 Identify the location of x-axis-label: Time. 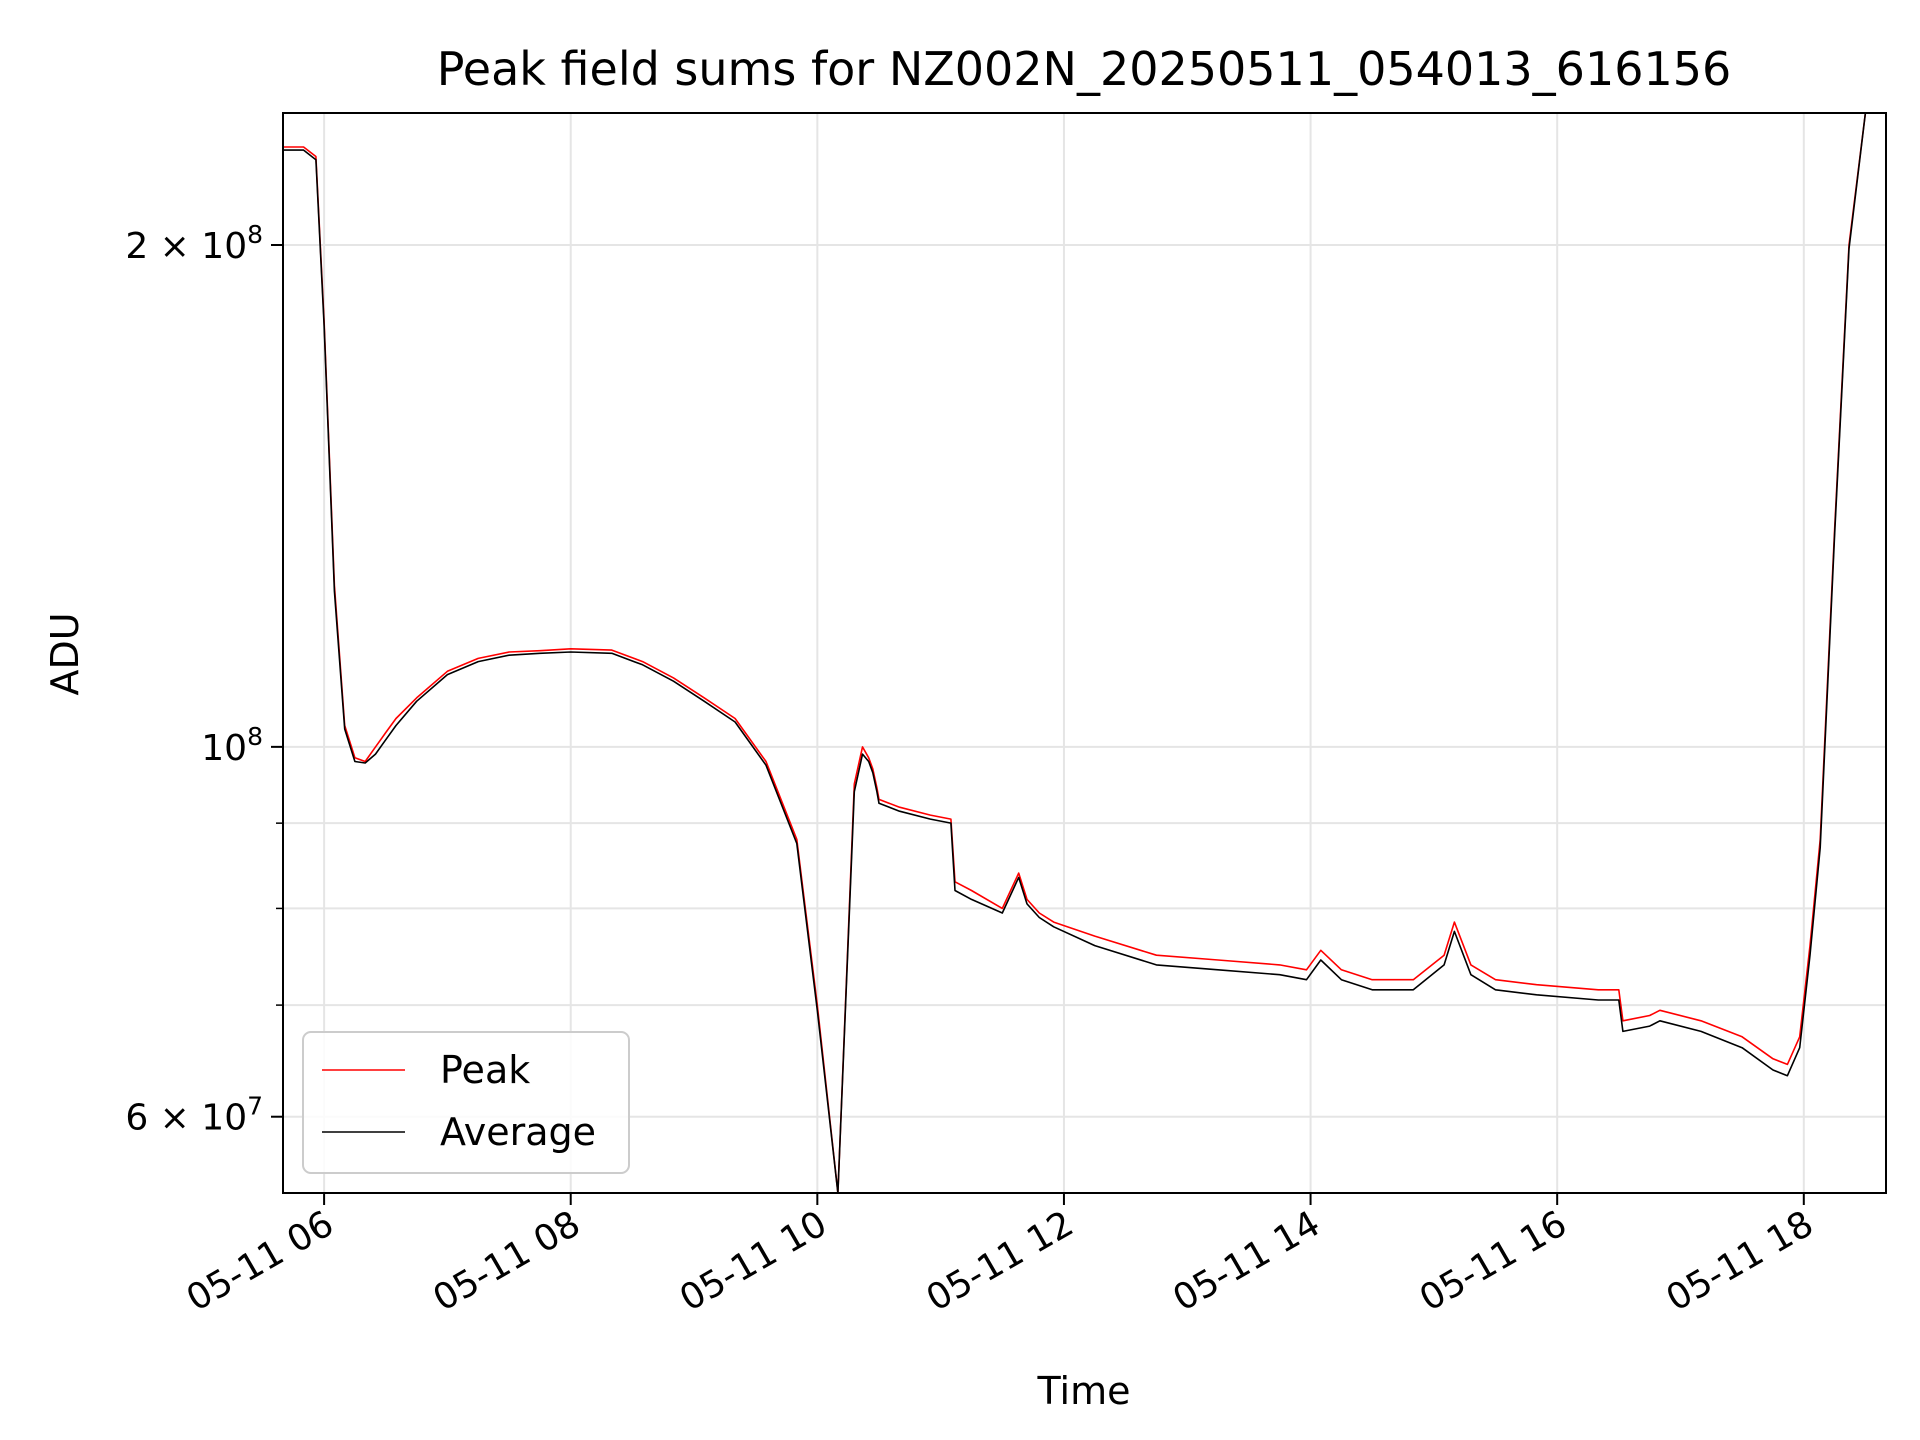
(1084, 1391).